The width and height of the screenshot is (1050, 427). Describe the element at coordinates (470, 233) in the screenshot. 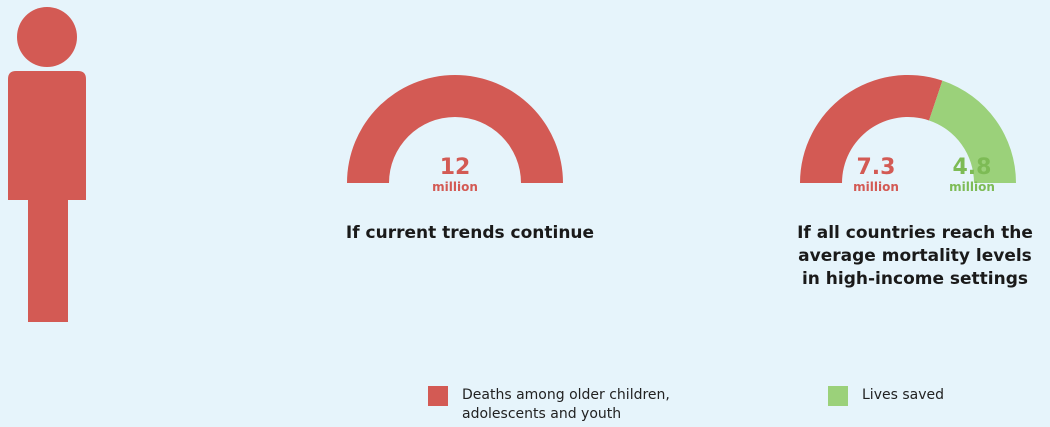

I see `gauge1-caption: If current trends continue` at that location.